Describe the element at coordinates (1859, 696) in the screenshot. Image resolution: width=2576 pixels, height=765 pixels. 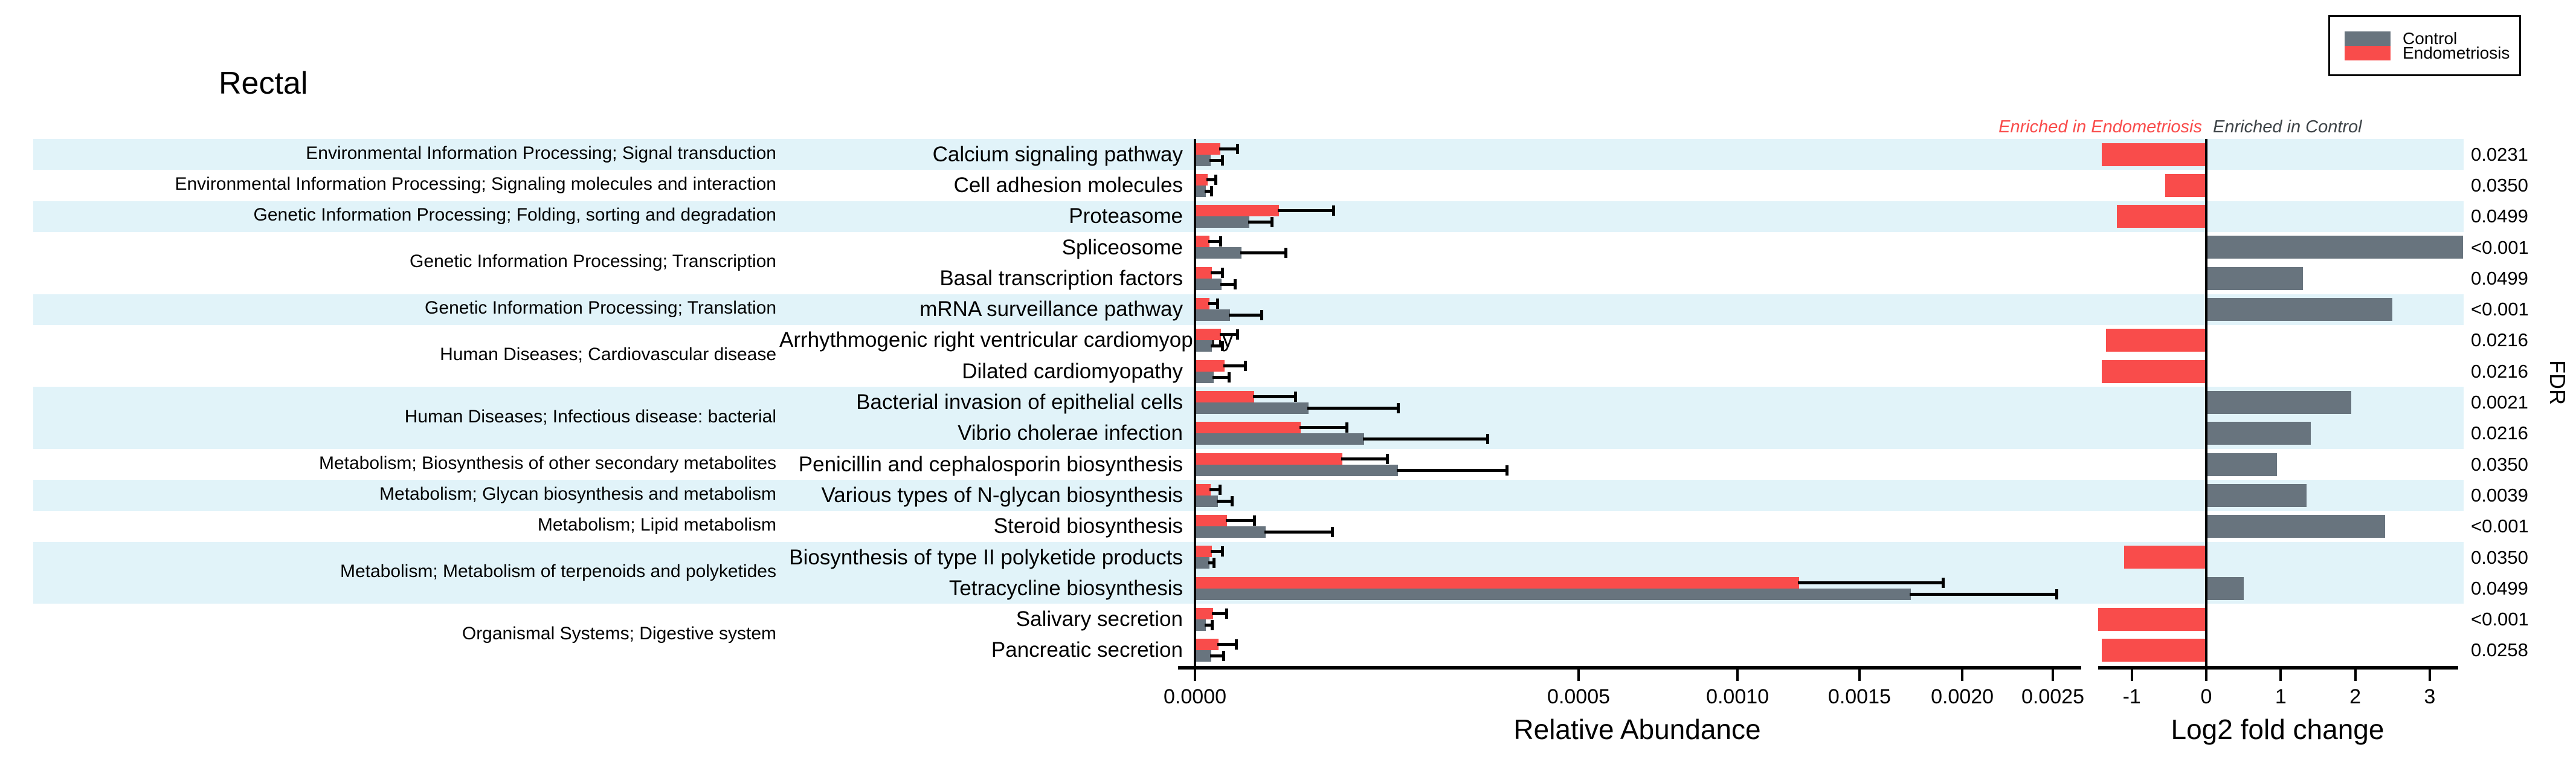
I see `abundance-tick-label: 0.0015` at that location.